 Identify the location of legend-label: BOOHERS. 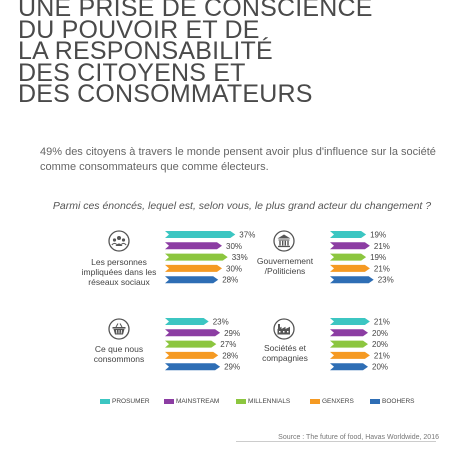
(398, 401).